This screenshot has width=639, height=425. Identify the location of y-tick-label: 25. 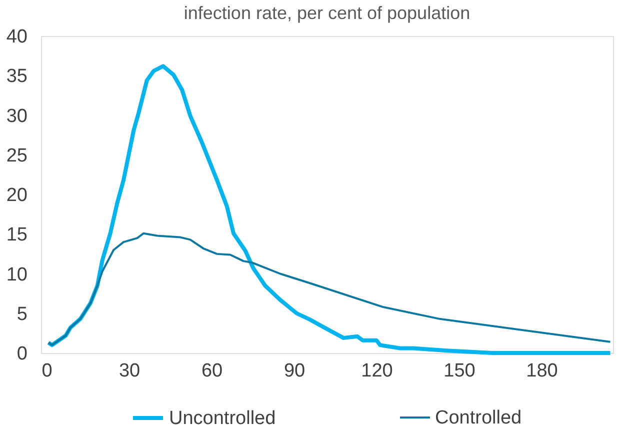
(17, 155).